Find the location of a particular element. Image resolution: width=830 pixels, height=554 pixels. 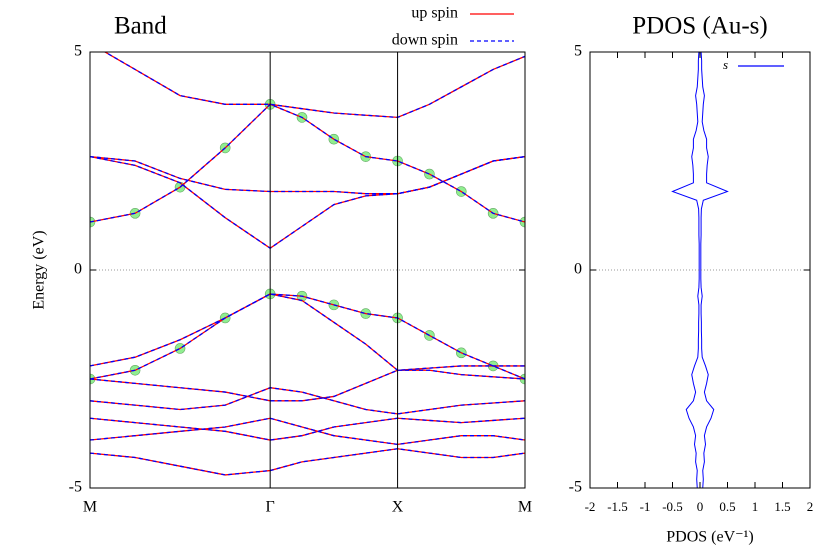

plot-area is located at coordinates (700, 270).